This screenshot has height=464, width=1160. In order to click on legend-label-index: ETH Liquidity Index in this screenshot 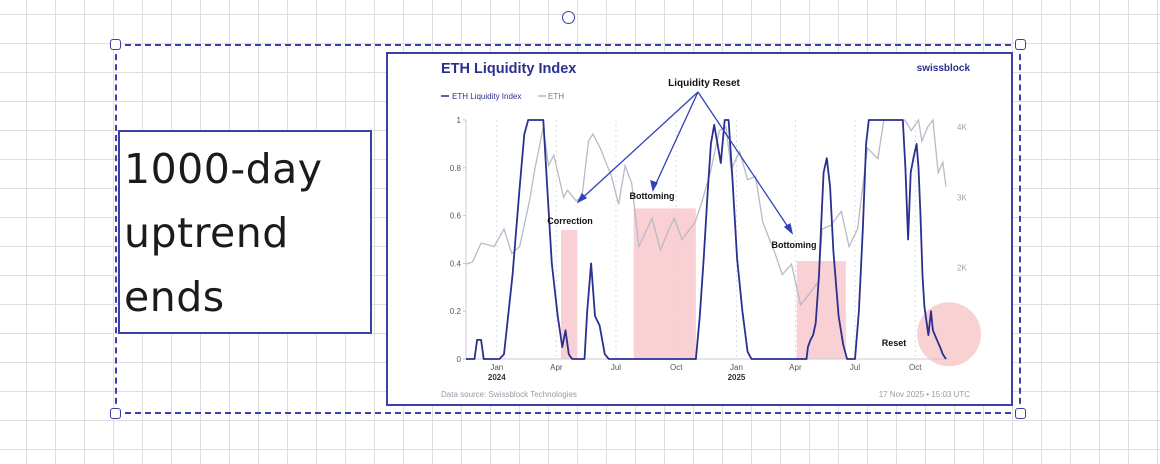, I will do `click(486, 96)`.